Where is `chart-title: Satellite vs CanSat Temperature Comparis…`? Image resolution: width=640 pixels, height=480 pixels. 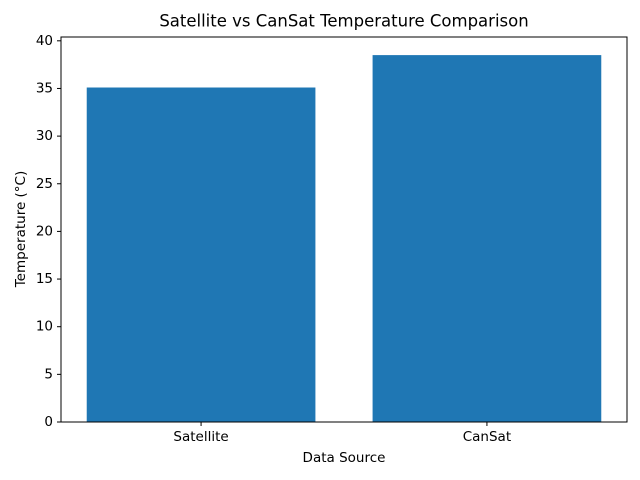 chart-title: Satellite vs CanSat Temperature Comparis… is located at coordinates (343, 21).